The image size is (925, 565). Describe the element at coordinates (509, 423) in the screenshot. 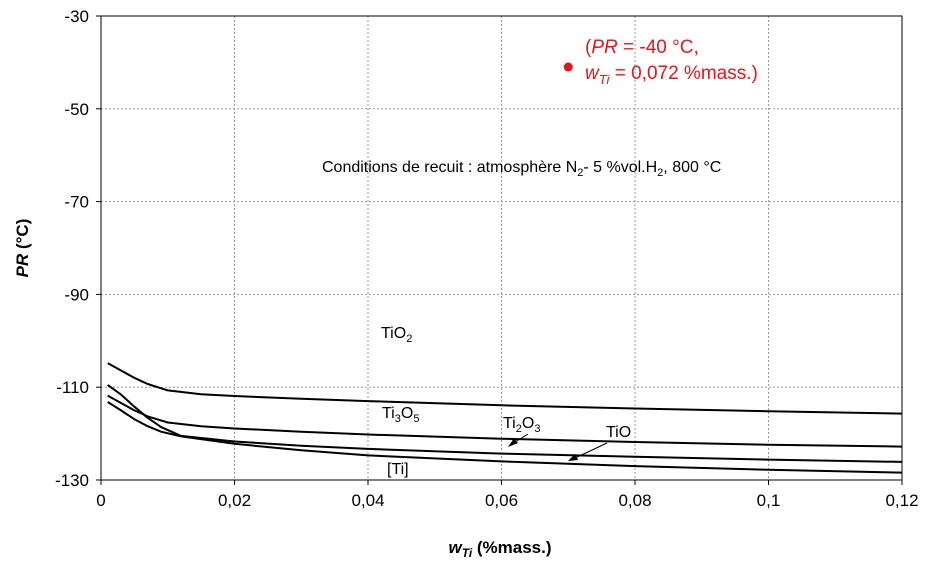

I see `label-ti2o3-main: Ti` at that location.